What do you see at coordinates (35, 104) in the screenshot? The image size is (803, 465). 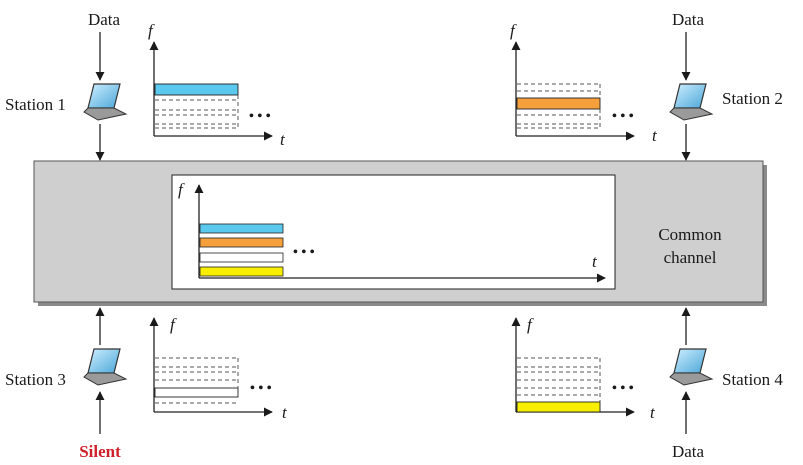 I see `station-1-name: Station 1` at bounding box center [35, 104].